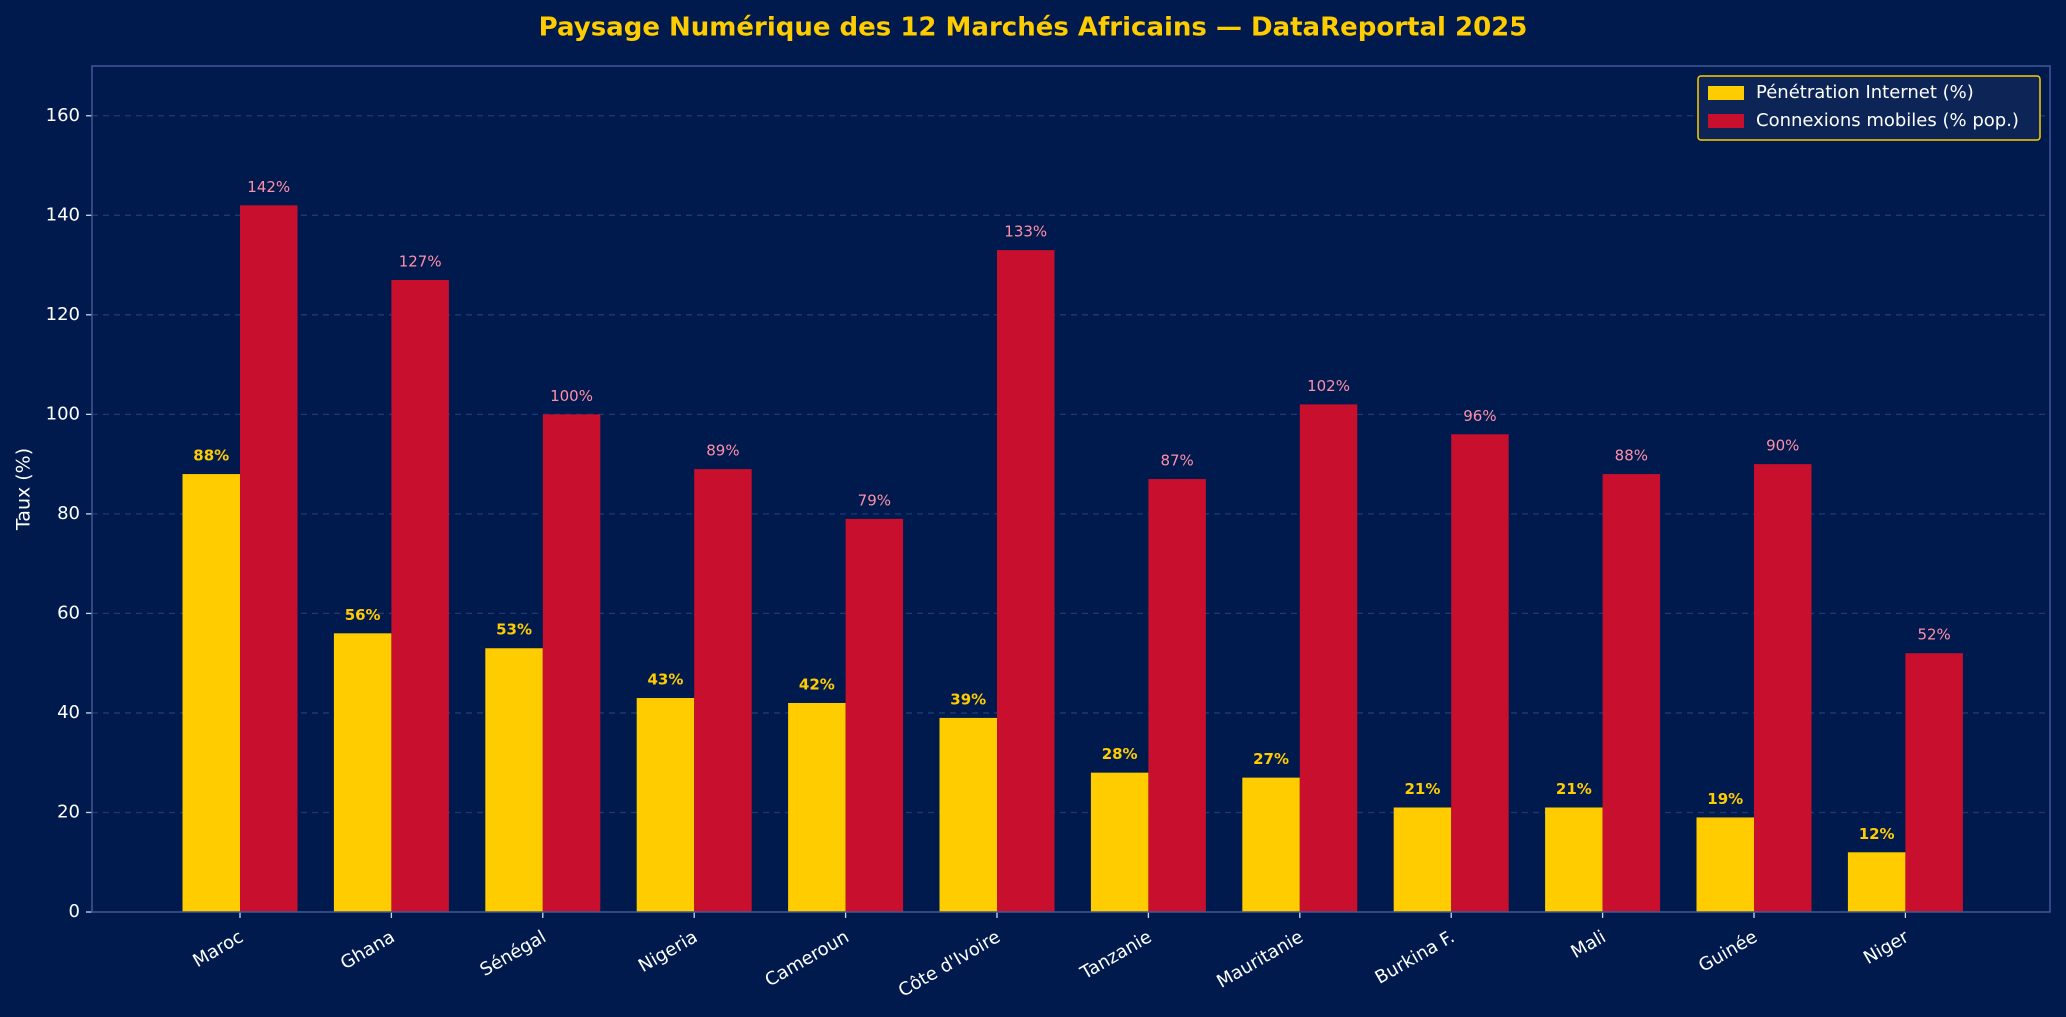  I want to click on value-label: 142%, so click(268, 187).